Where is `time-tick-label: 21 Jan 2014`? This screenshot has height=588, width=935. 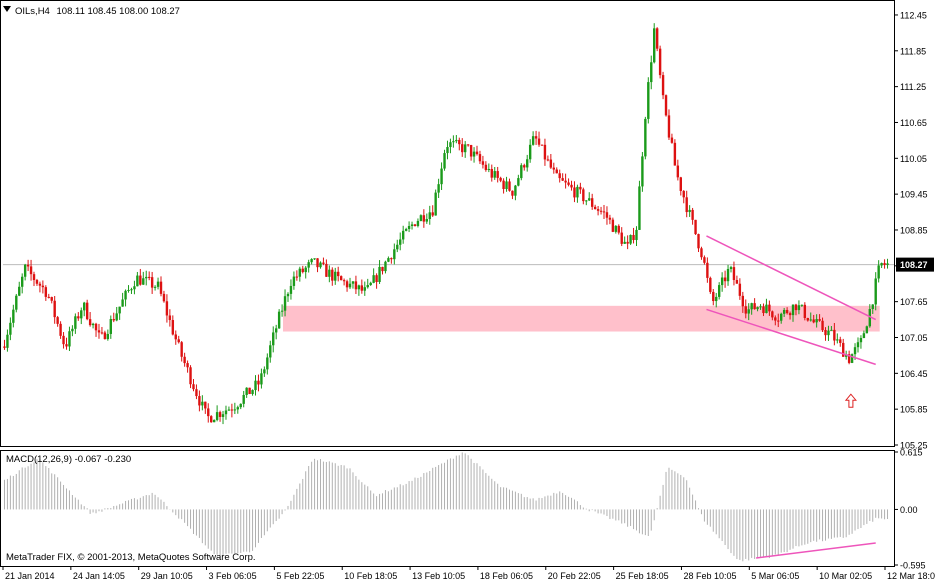
time-tick-label: 21 Jan 2014 is located at coordinates (30, 576).